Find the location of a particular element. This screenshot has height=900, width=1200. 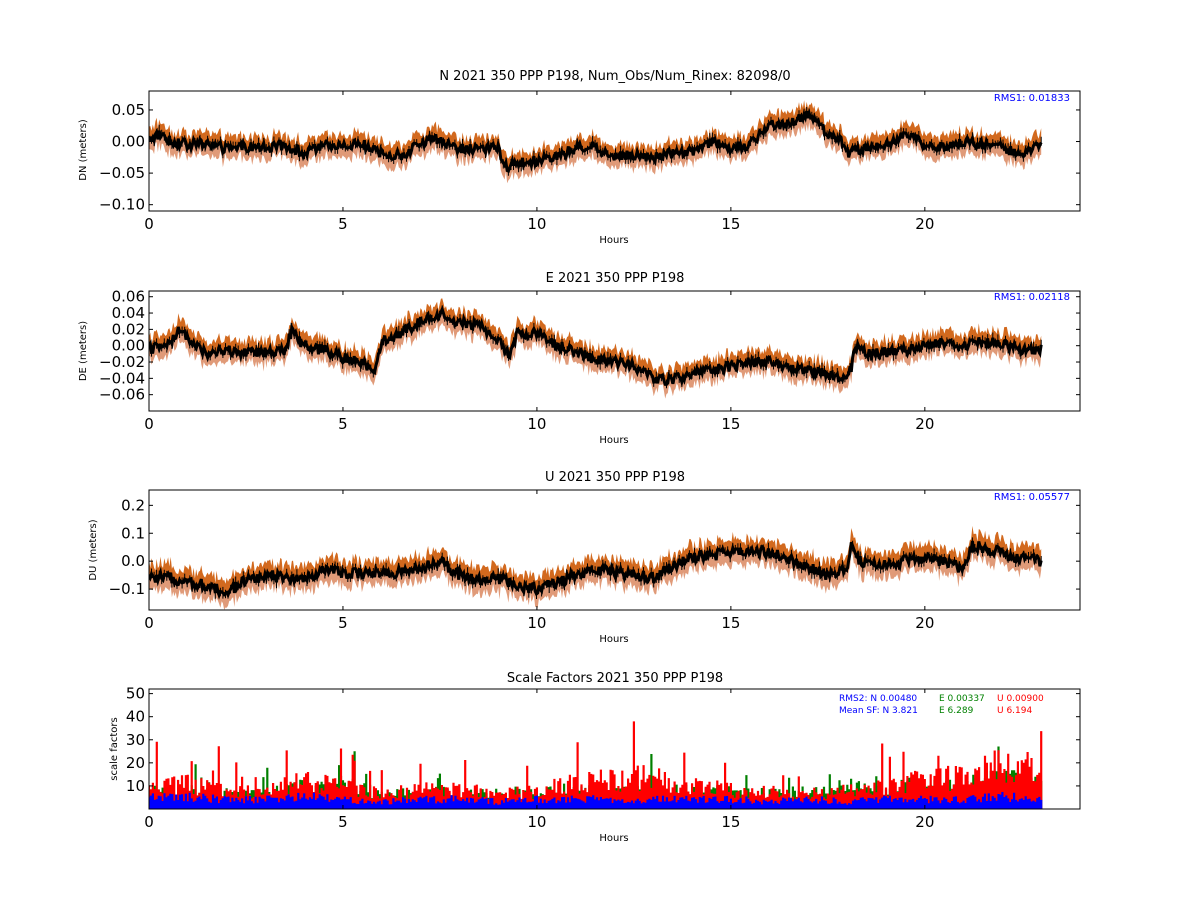

panel-north-plot-area is located at coordinates (596, 142).